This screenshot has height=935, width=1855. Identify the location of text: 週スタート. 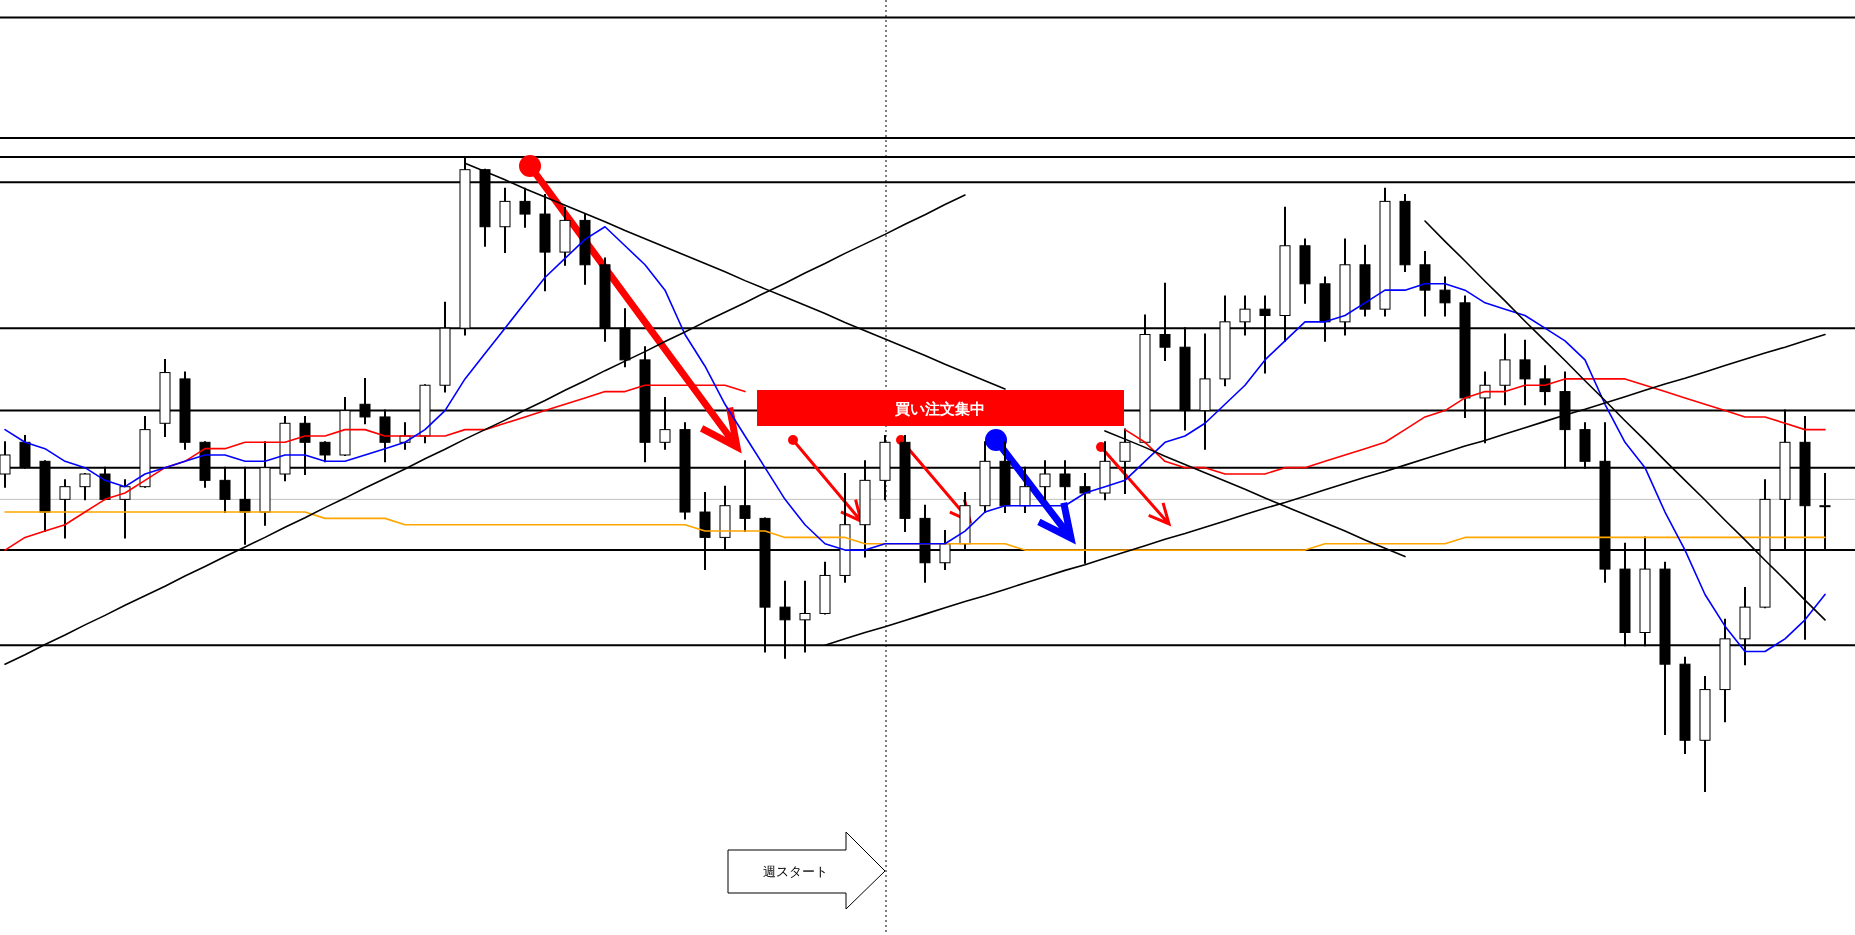
(795, 871).